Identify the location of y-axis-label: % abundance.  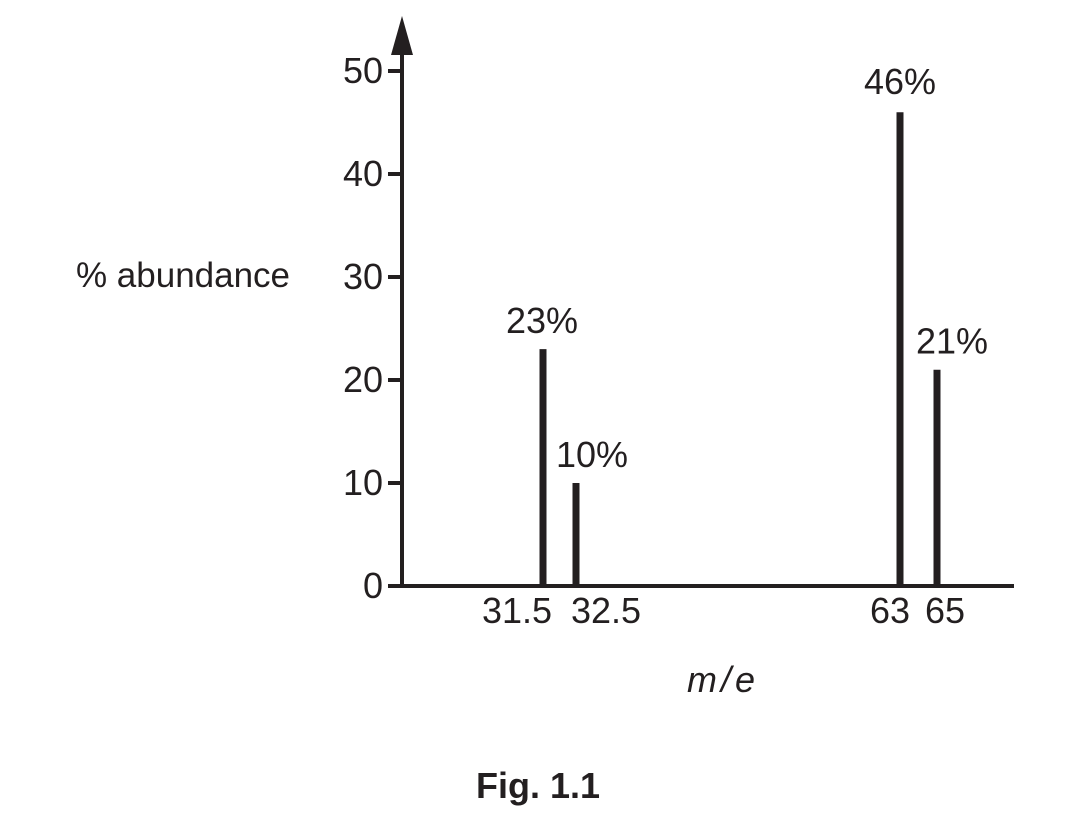
(183, 275).